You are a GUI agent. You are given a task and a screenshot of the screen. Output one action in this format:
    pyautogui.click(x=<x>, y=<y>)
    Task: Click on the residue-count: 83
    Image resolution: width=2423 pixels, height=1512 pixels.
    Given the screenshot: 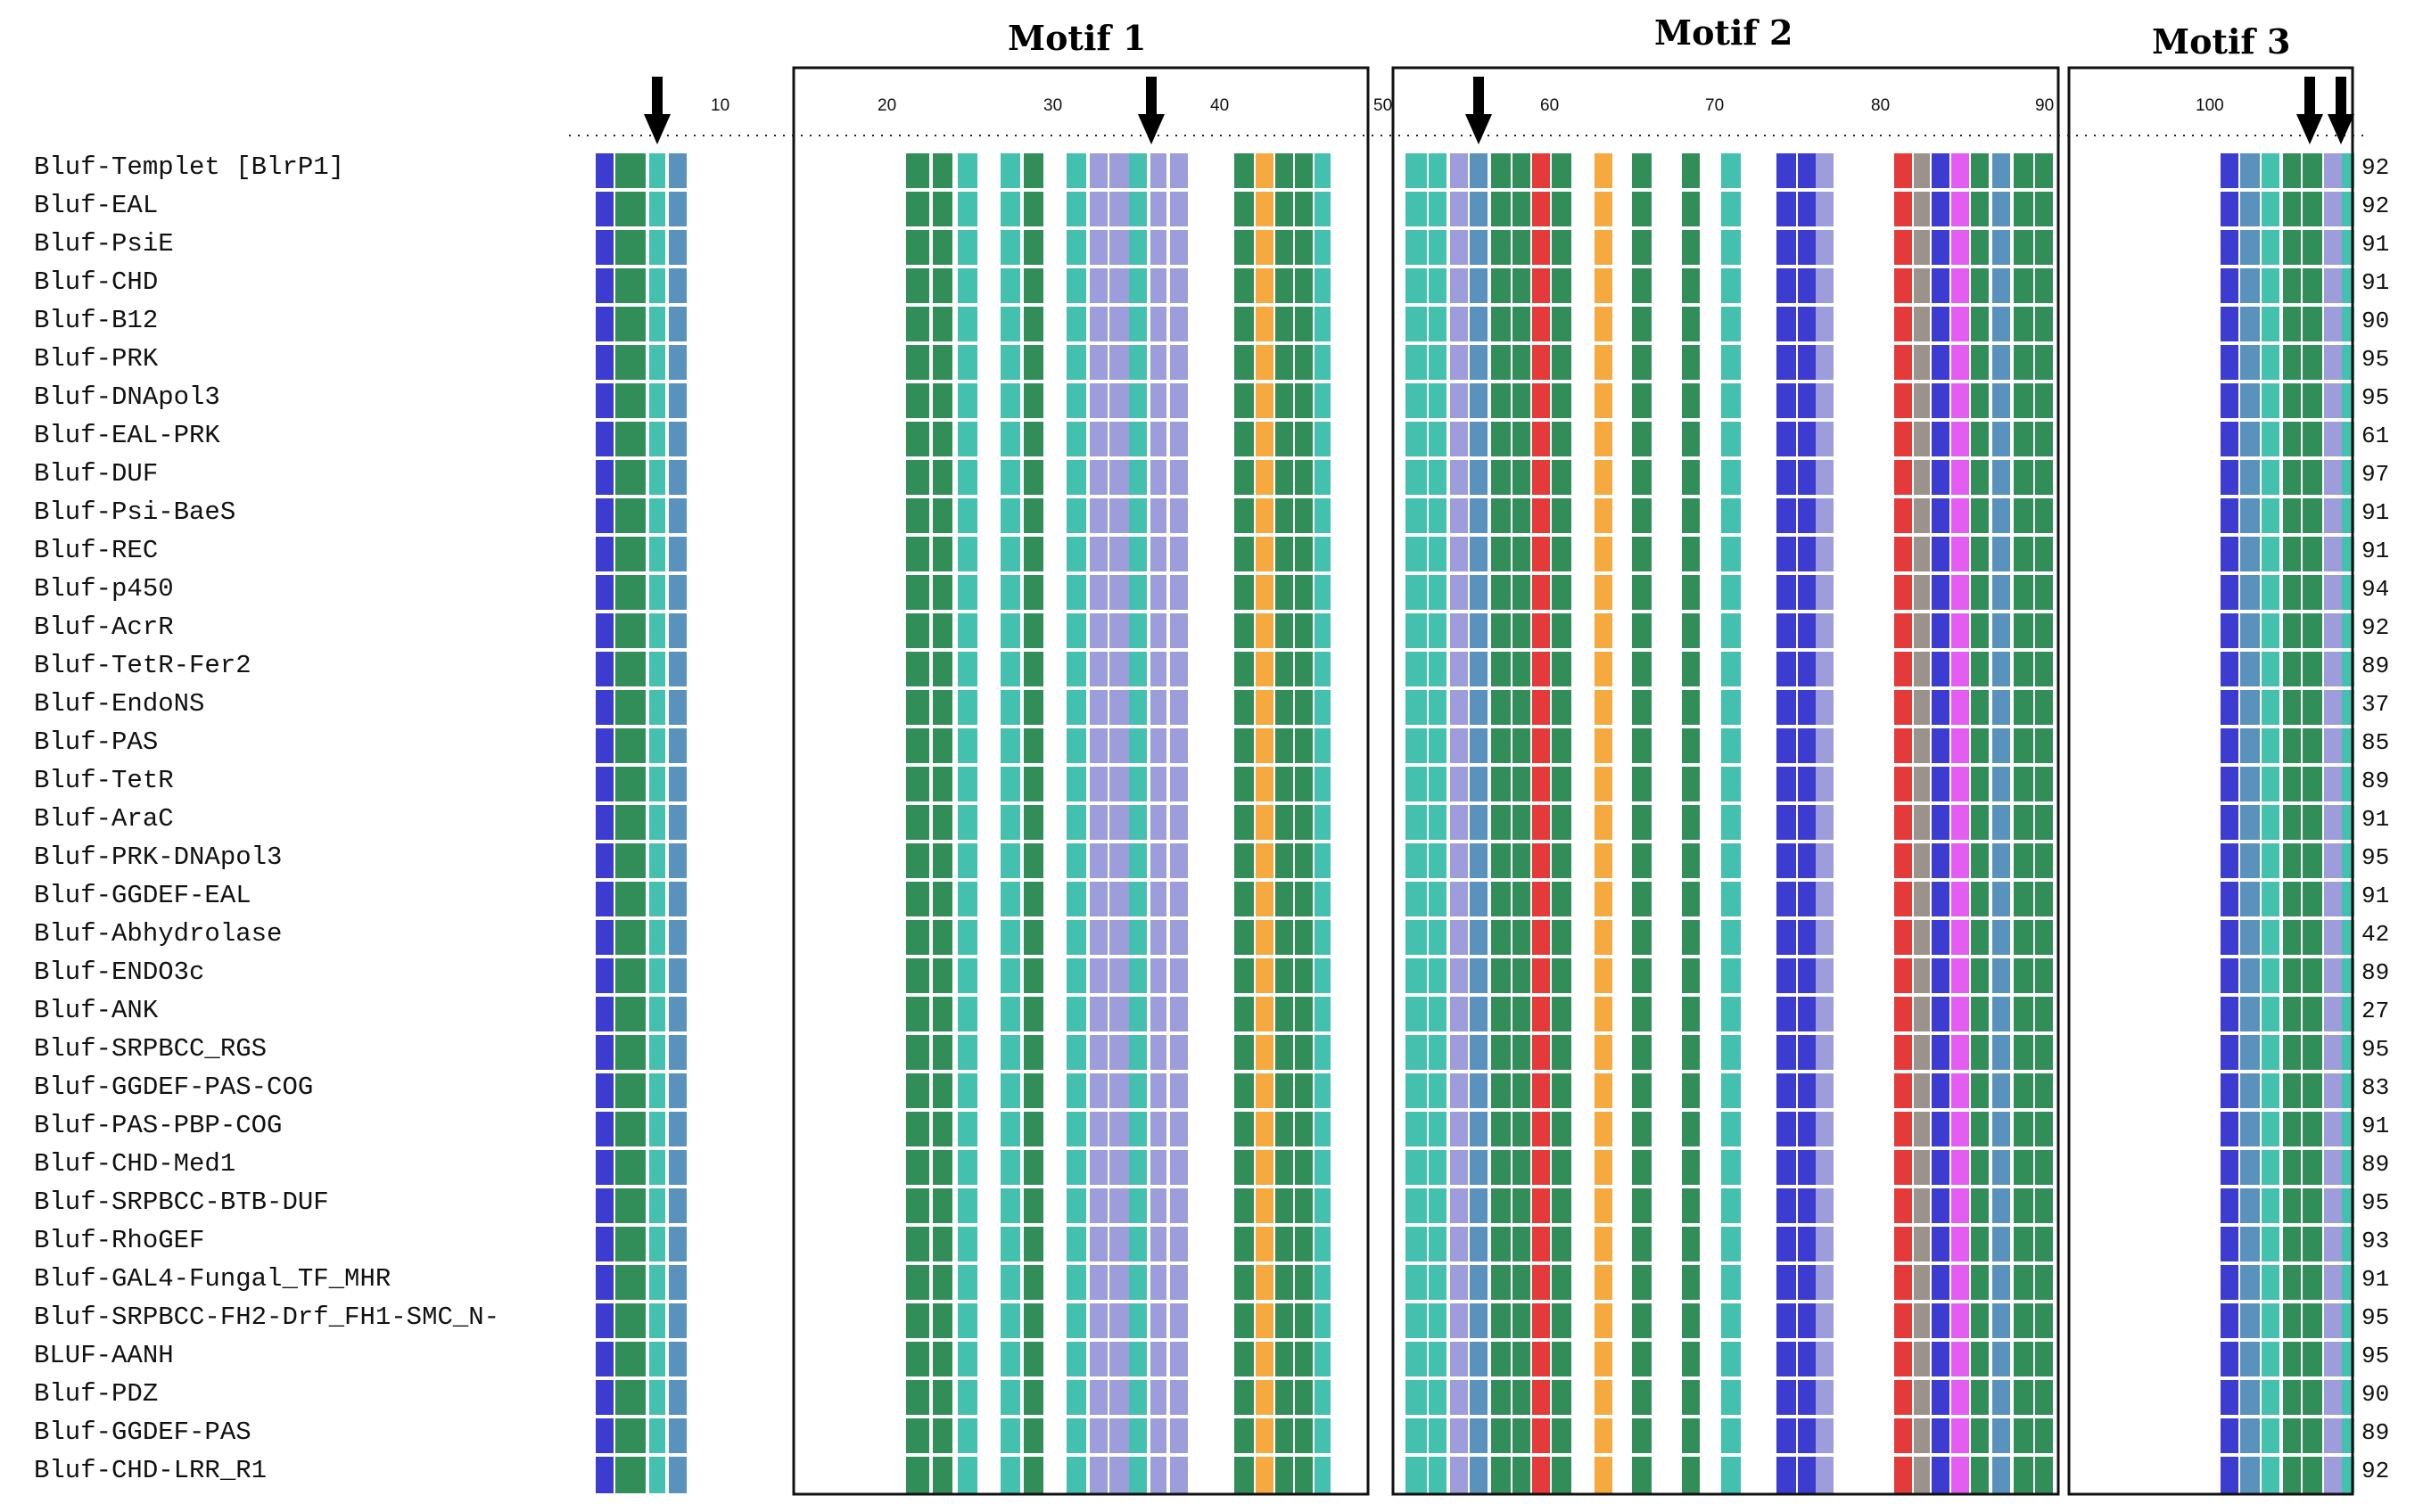 What is the action you would take?
    pyautogui.click(x=2375, y=1087)
    